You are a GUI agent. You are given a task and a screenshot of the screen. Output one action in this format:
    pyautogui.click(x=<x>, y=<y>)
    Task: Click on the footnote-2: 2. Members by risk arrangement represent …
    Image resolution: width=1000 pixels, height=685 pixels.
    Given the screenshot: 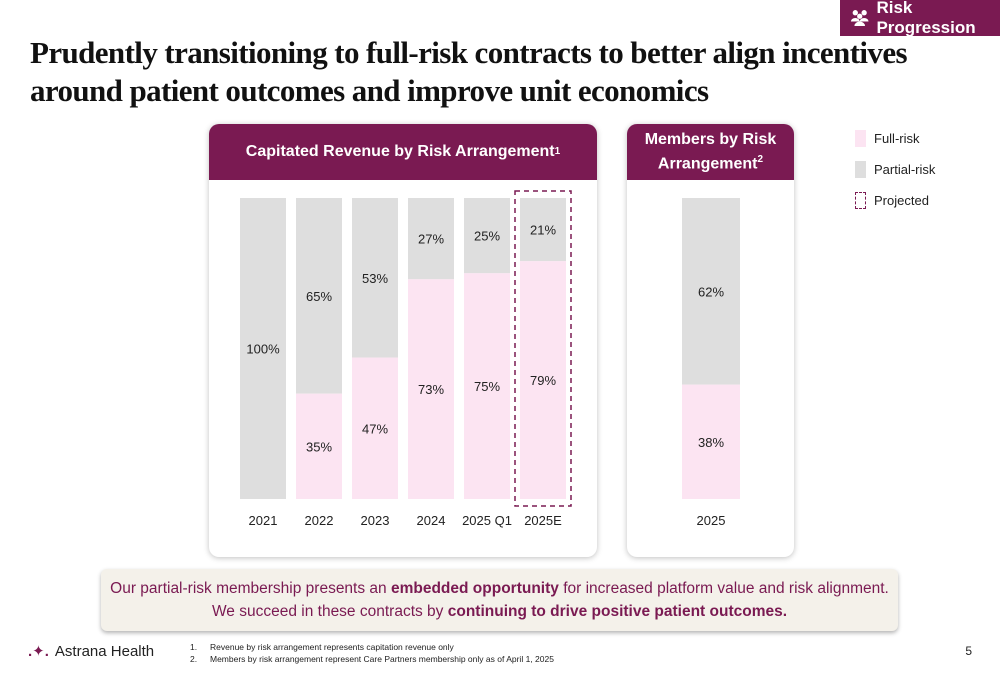 What is the action you would take?
    pyautogui.click(x=372, y=659)
    